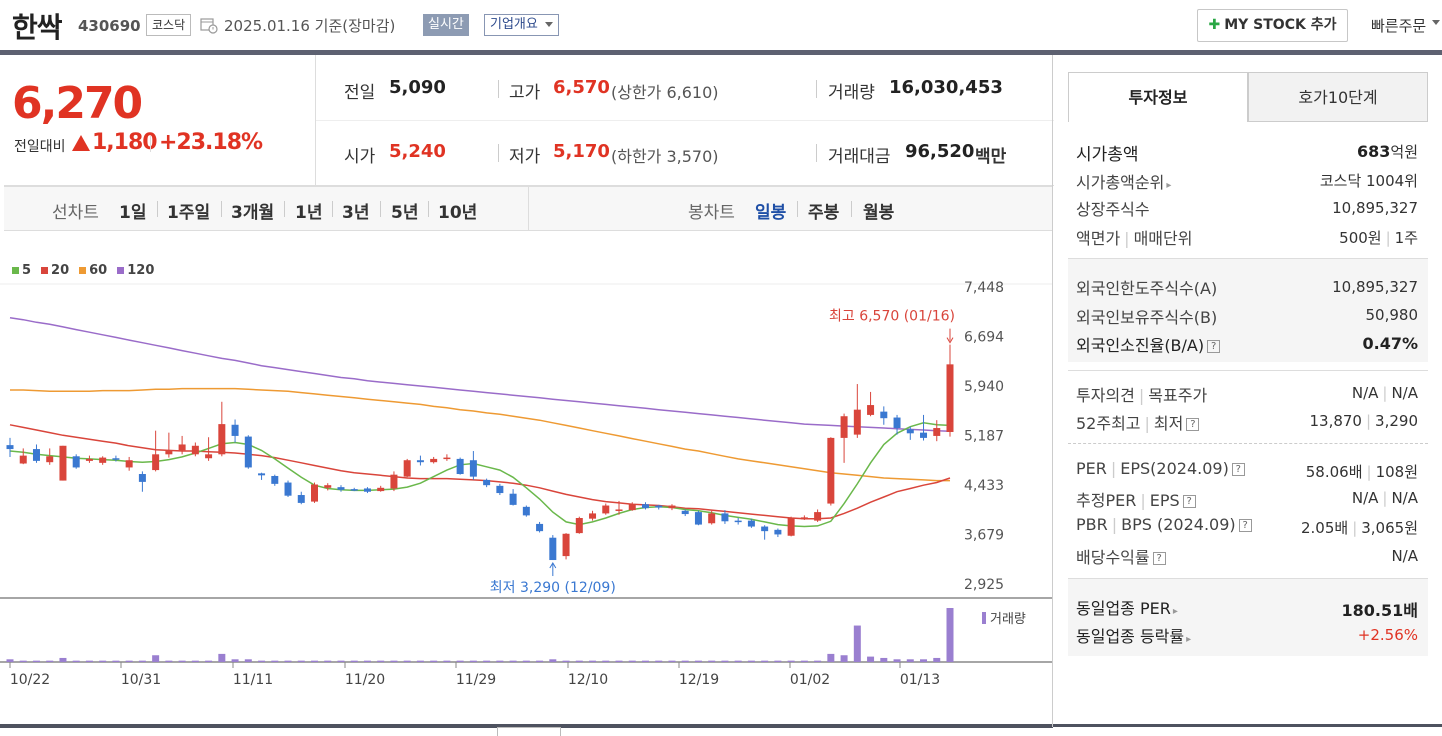  Describe the element at coordinates (920, 680) in the screenshot. I see `x-tick-label: 01/13` at that location.